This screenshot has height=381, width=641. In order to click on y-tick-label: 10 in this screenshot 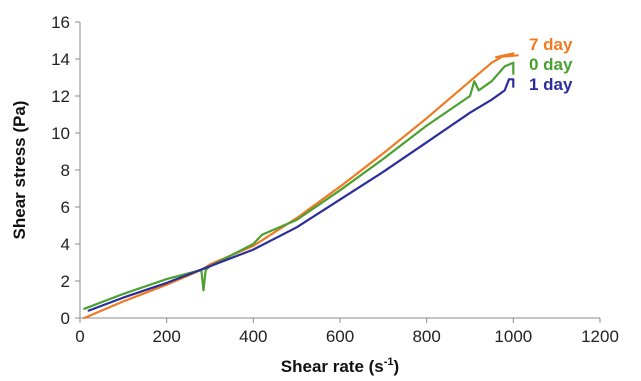, I will do `click(60, 133)`.